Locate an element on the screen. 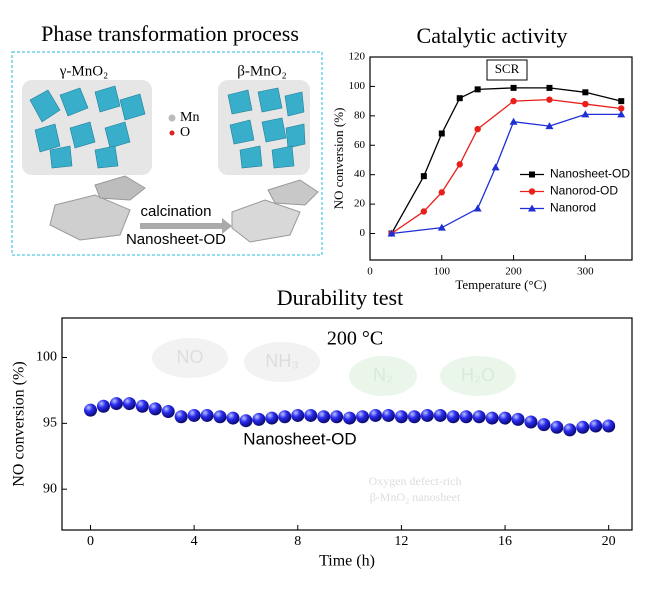  annotation: H₂O is located at coordinates (478, 375).